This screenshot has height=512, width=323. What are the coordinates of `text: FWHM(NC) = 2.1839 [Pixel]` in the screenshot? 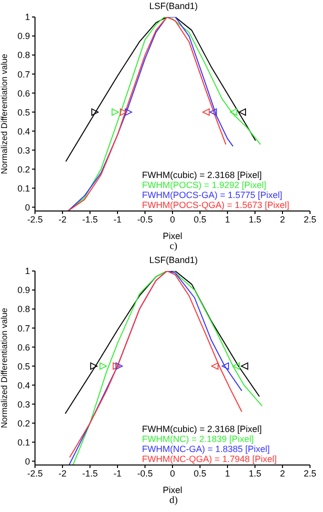 It's located at (198, 439).